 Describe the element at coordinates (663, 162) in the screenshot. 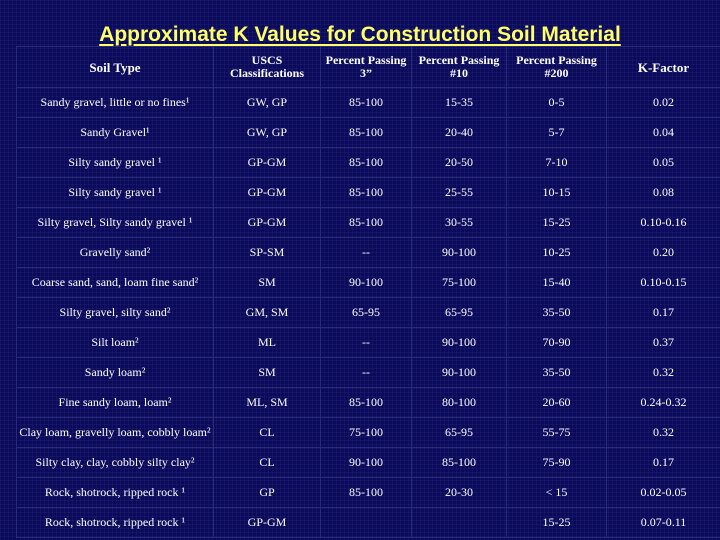

I see `cell-k-factor: 0.05` at that location.